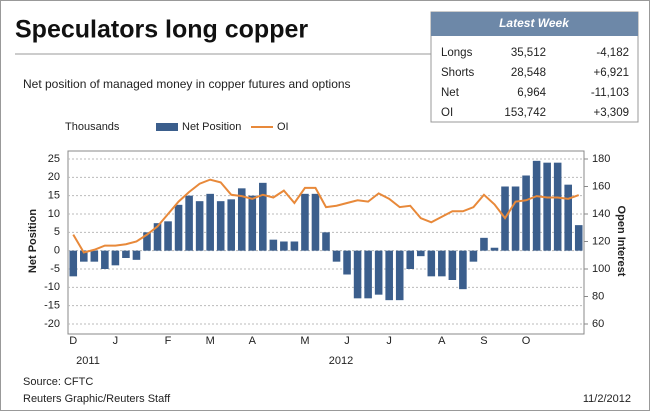  I want to click on year-label: 2012, so click(341, 361).